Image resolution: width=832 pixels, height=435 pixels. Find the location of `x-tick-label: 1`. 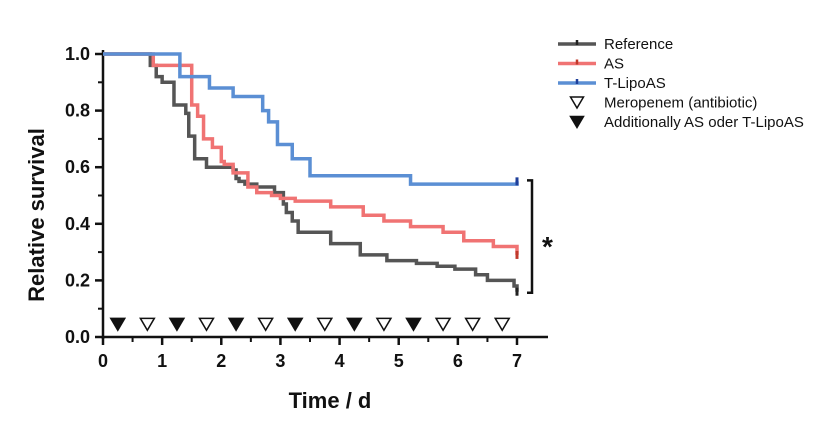

x-tick-label: 1 is located at coordinates (162, 361).